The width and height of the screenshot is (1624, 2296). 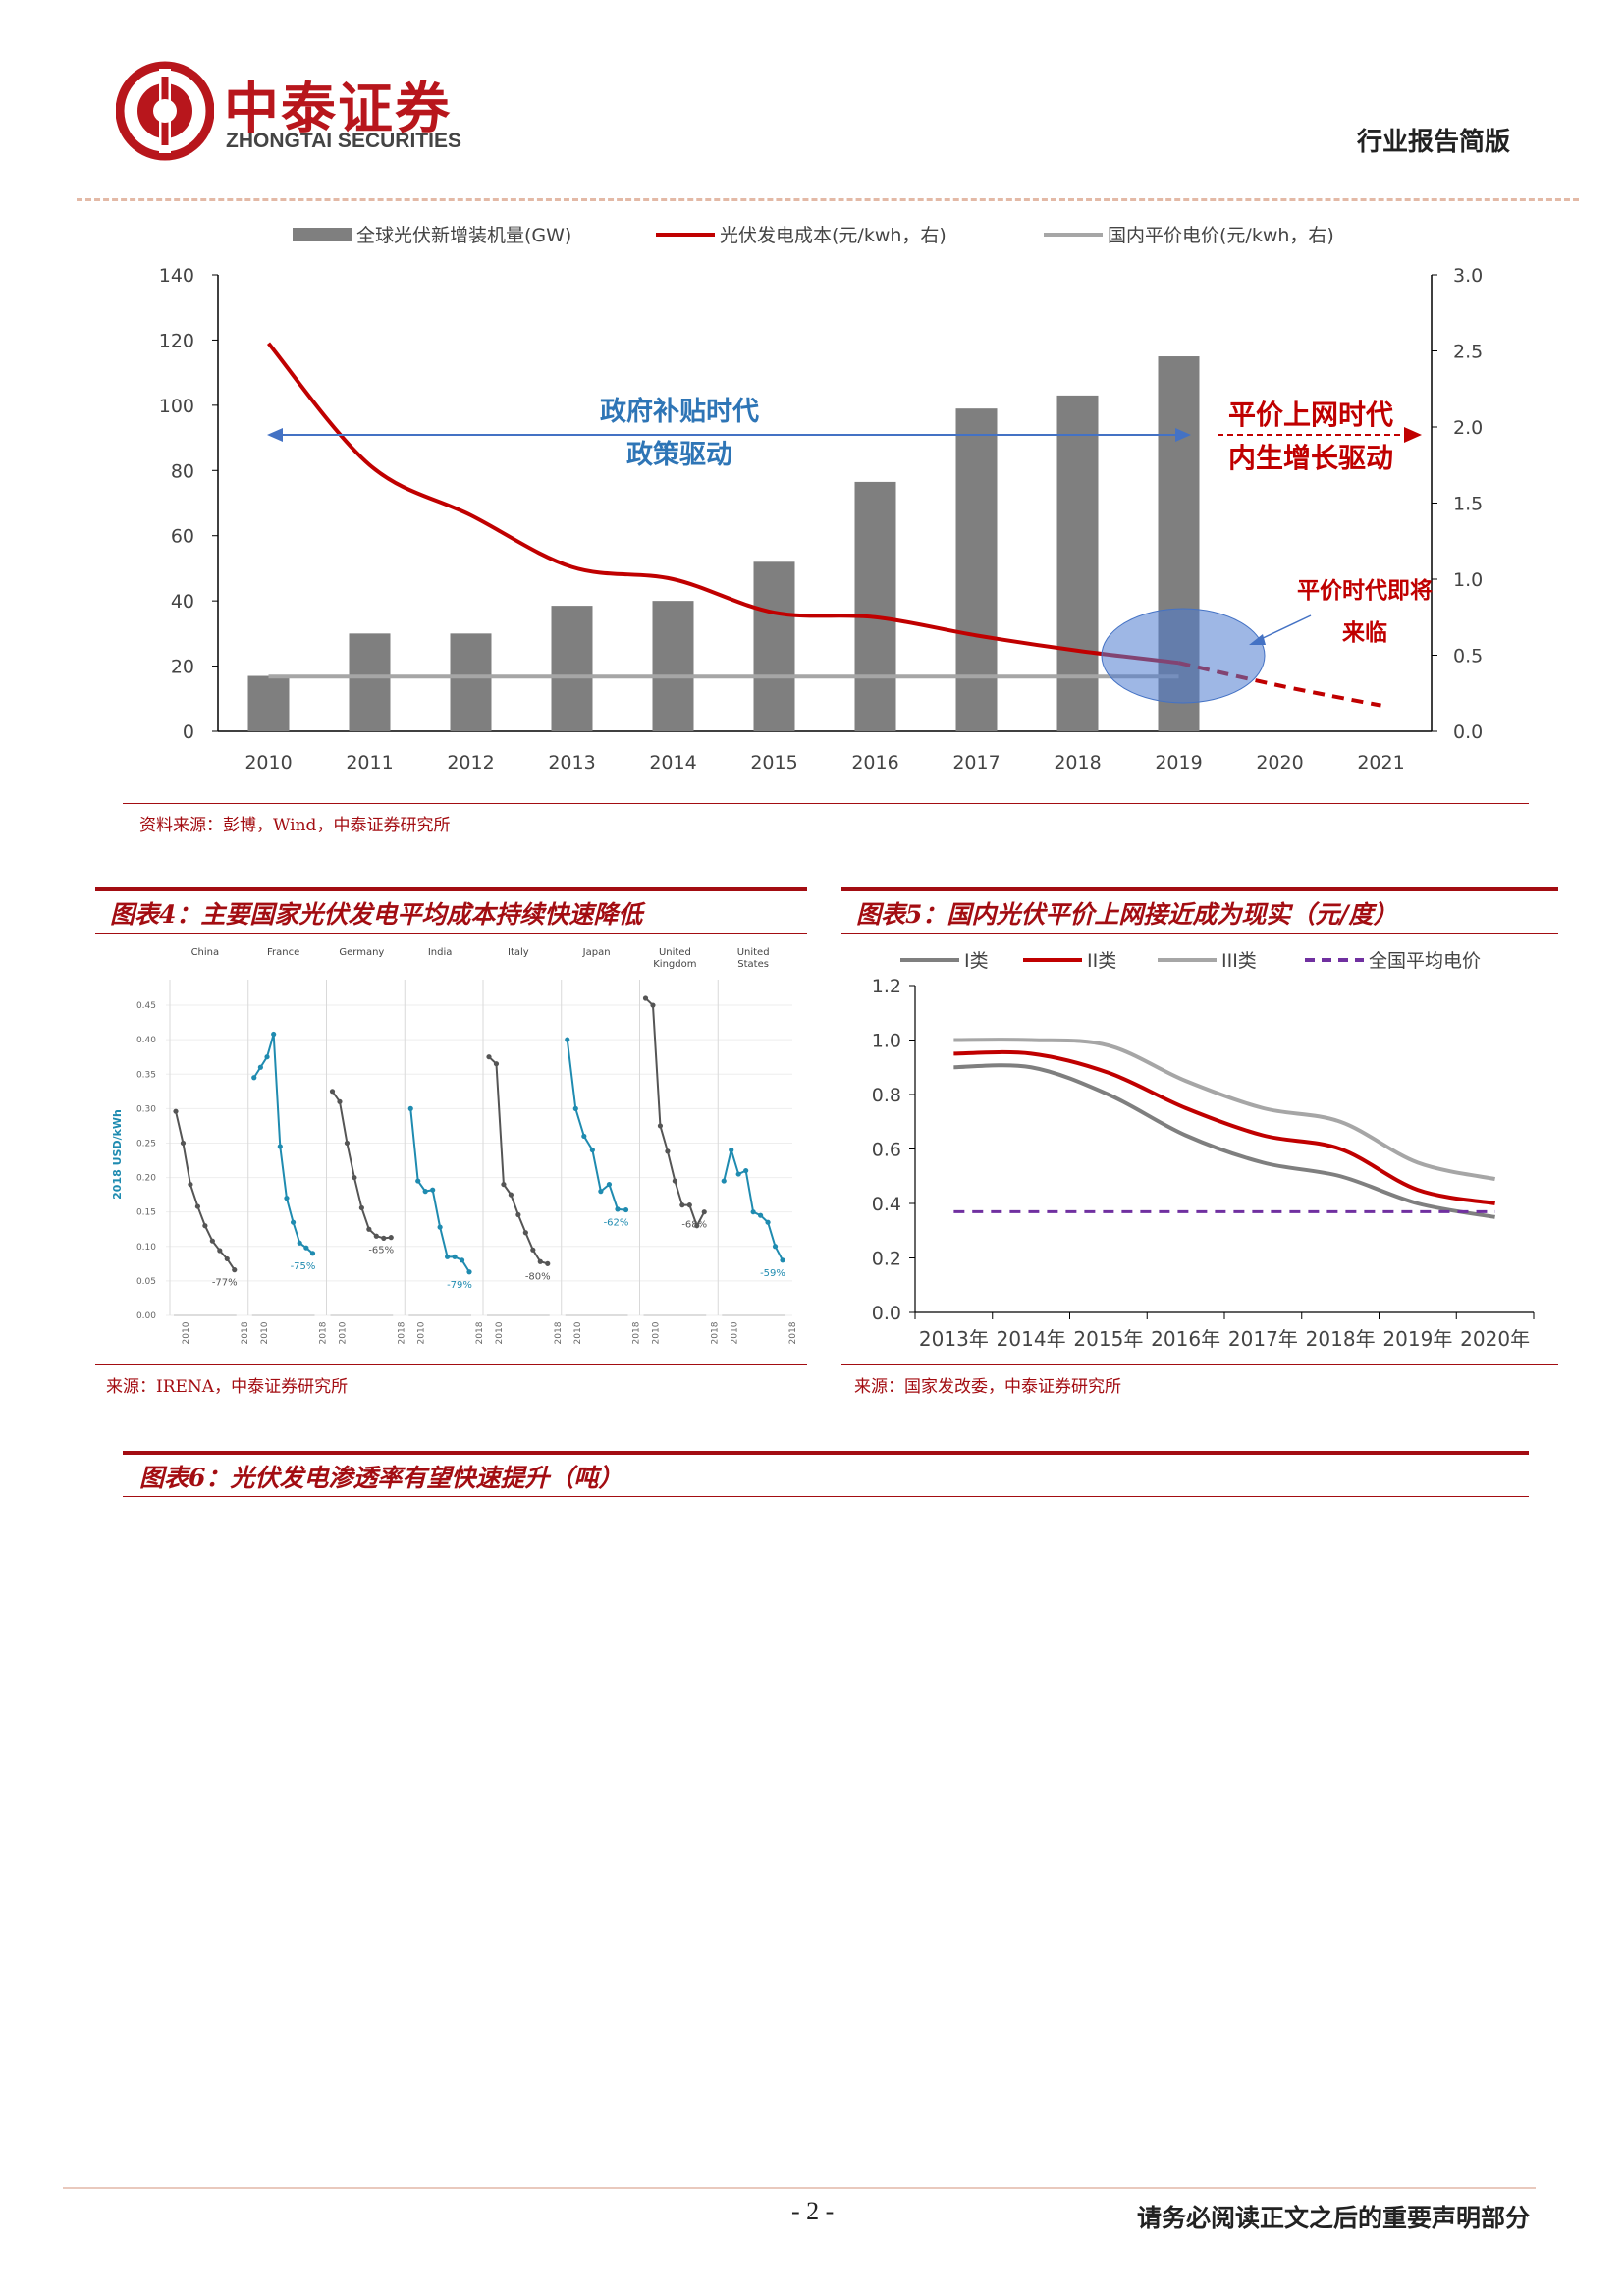 What do you see at coordinates (1468, 580) in the screenshot?
I see `y-right-tick-label: 1.0` at bounding box center [1468, 580].